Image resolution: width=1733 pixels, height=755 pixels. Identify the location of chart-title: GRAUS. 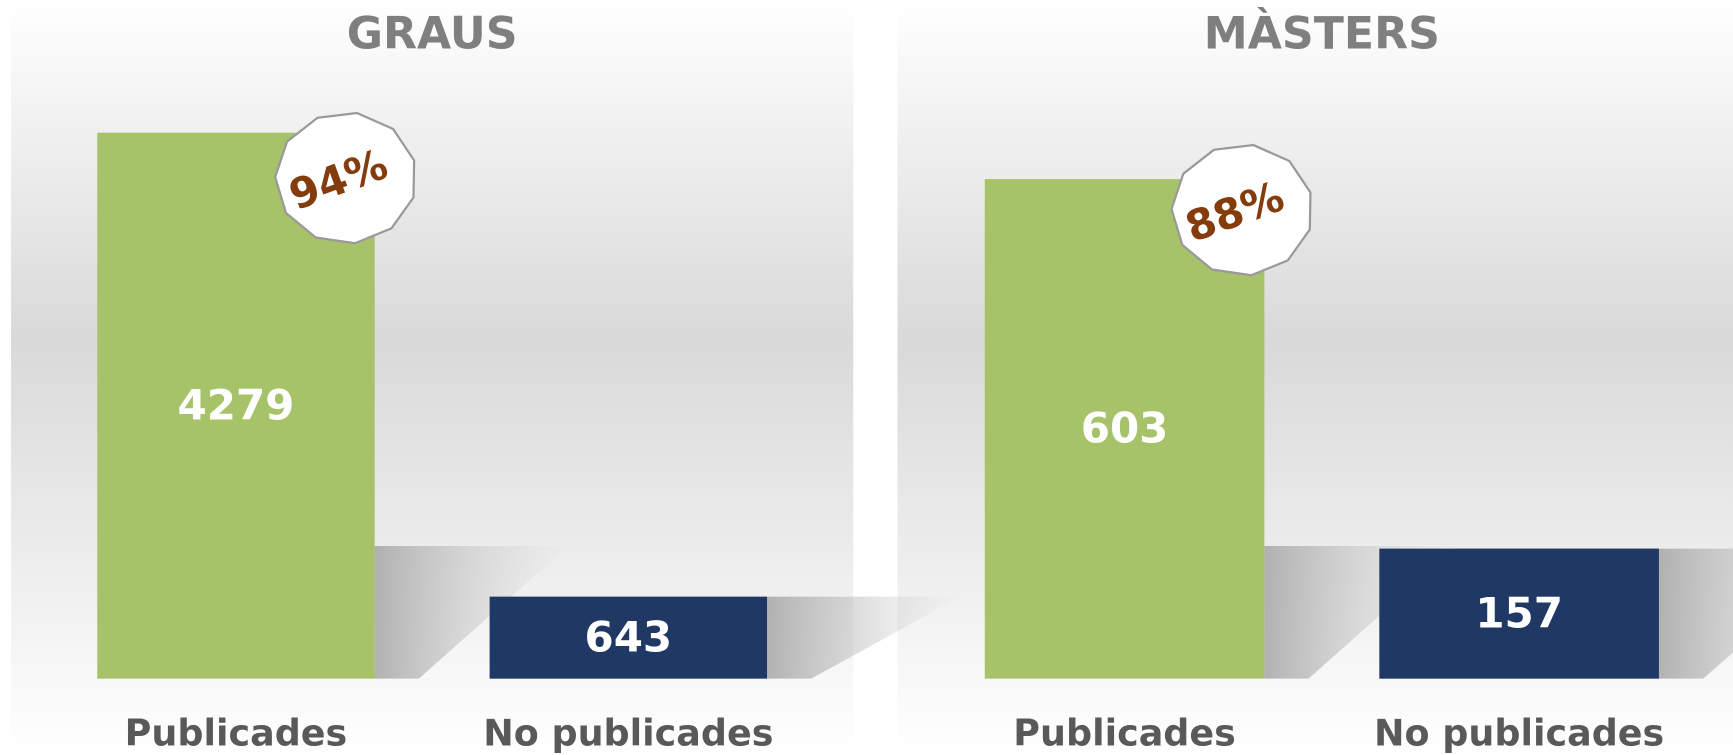
(432, 34).